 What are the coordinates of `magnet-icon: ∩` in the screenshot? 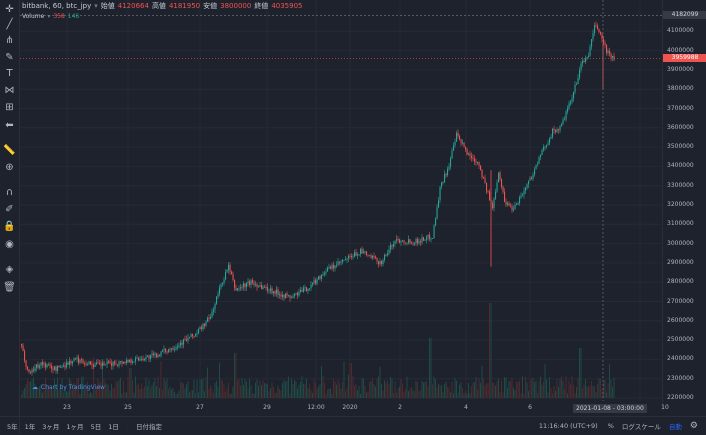 It's located at (9, 192).